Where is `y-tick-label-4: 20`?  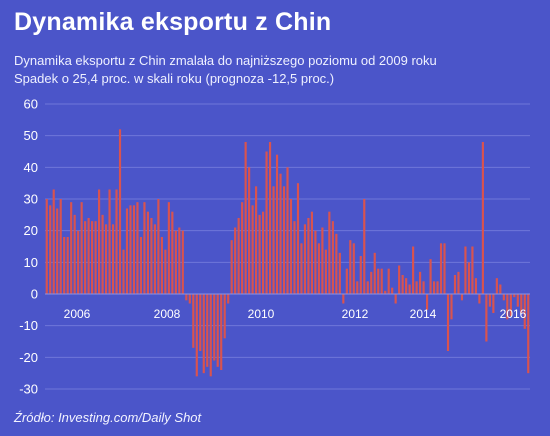 y-tick-label-4: 20 is located at coordinates (31, 230).